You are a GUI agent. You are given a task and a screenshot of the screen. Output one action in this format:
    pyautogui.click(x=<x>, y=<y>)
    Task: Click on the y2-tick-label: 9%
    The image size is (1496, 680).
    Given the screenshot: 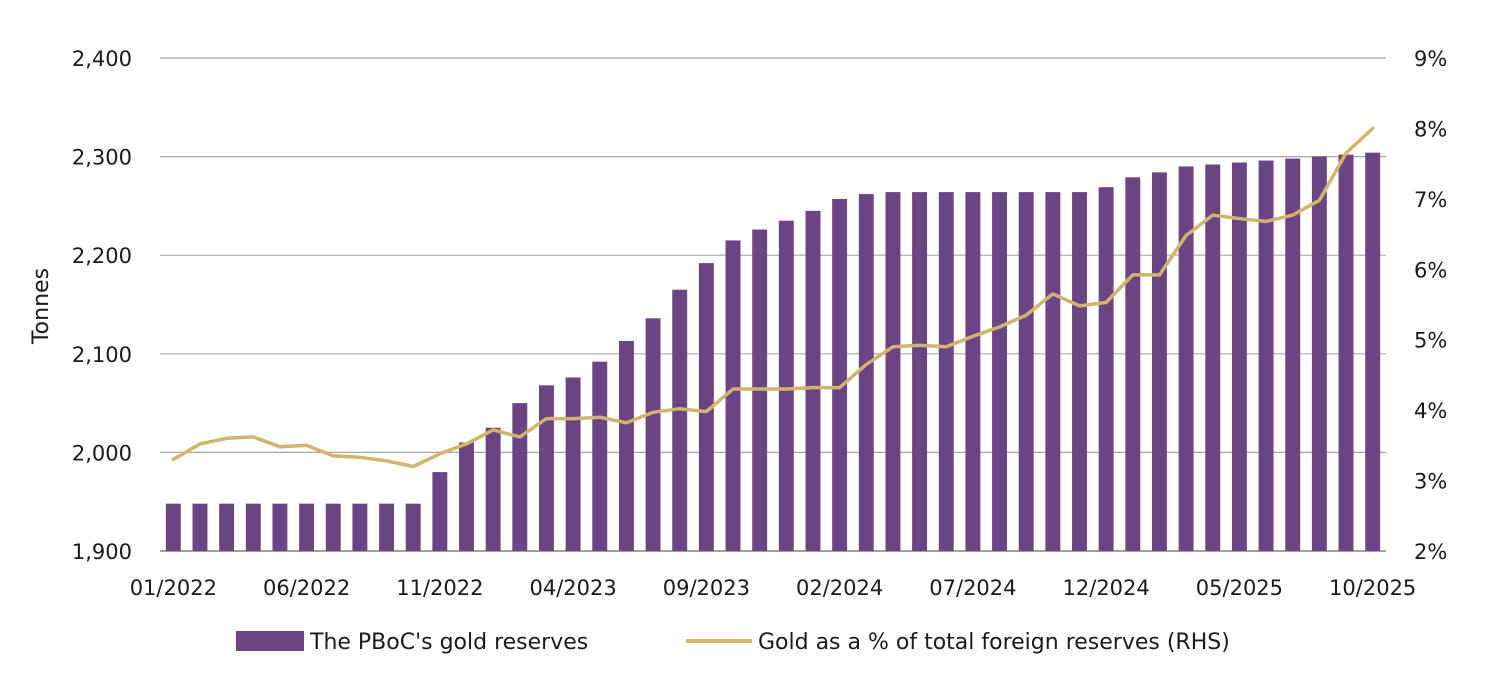 What is the action you would take?
    pyautogui.click(x=1430, y=59)
    